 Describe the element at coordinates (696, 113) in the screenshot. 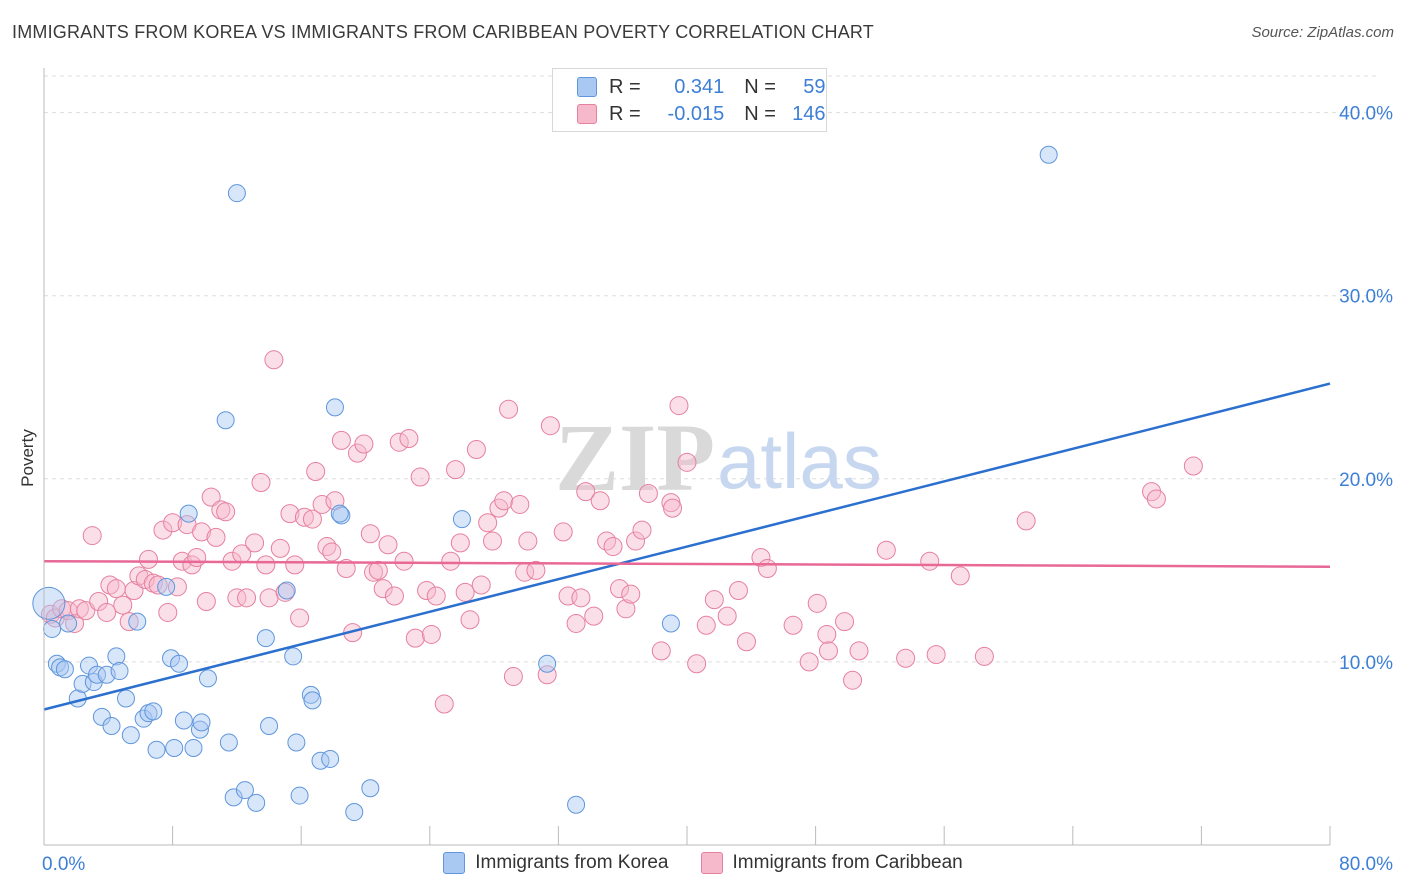

I see `legend-r-value: -0.015` at that location.